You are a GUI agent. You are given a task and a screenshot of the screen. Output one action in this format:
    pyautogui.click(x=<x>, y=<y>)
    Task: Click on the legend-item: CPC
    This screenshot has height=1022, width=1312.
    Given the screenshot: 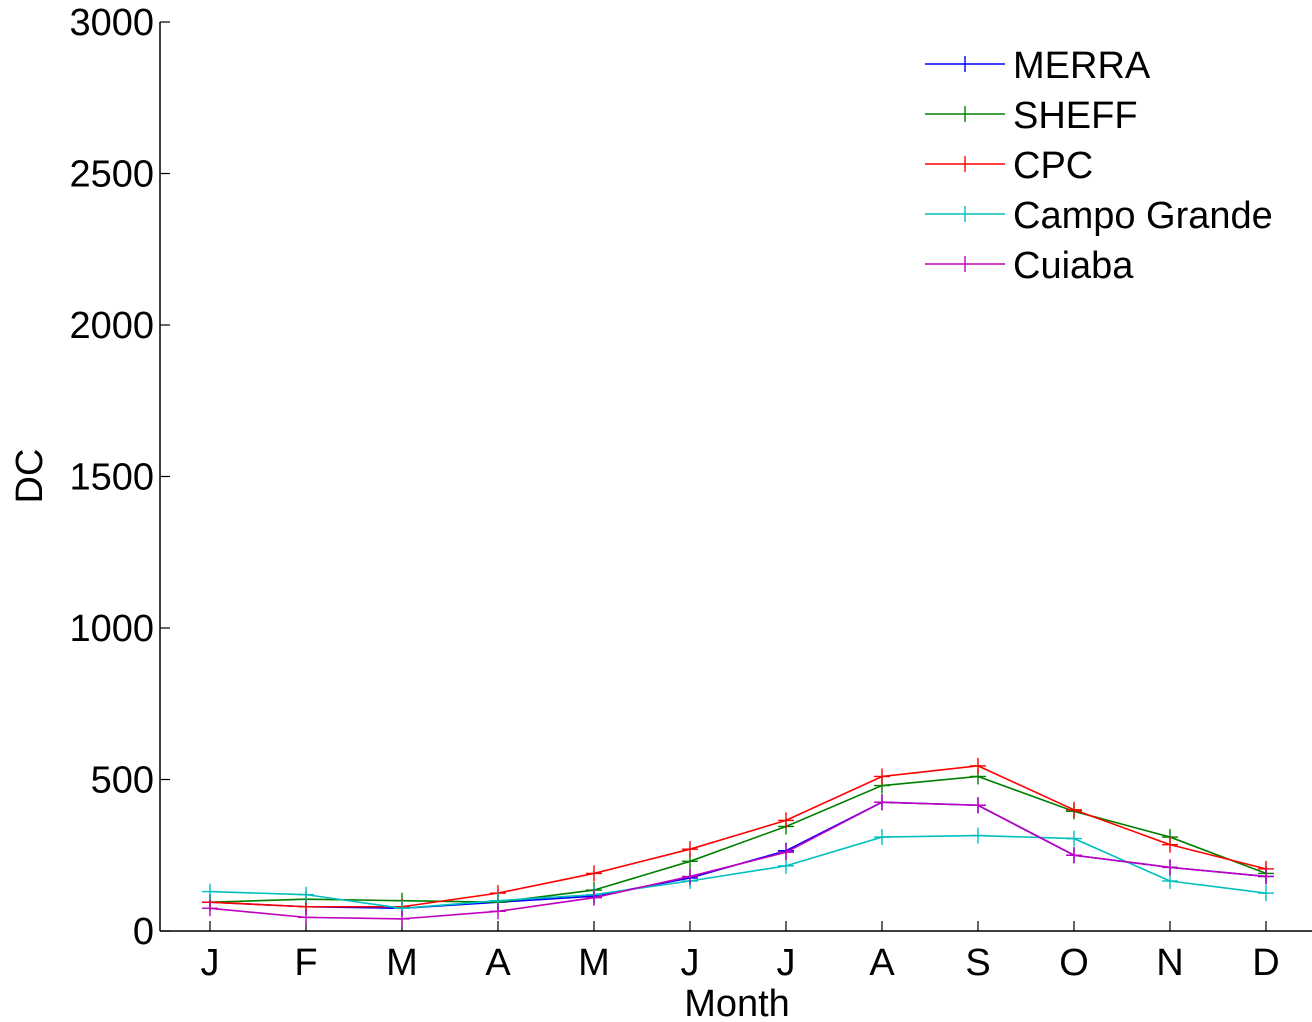 What is the action you would take?
    pyautogui.click(x=1009, y=166)
    